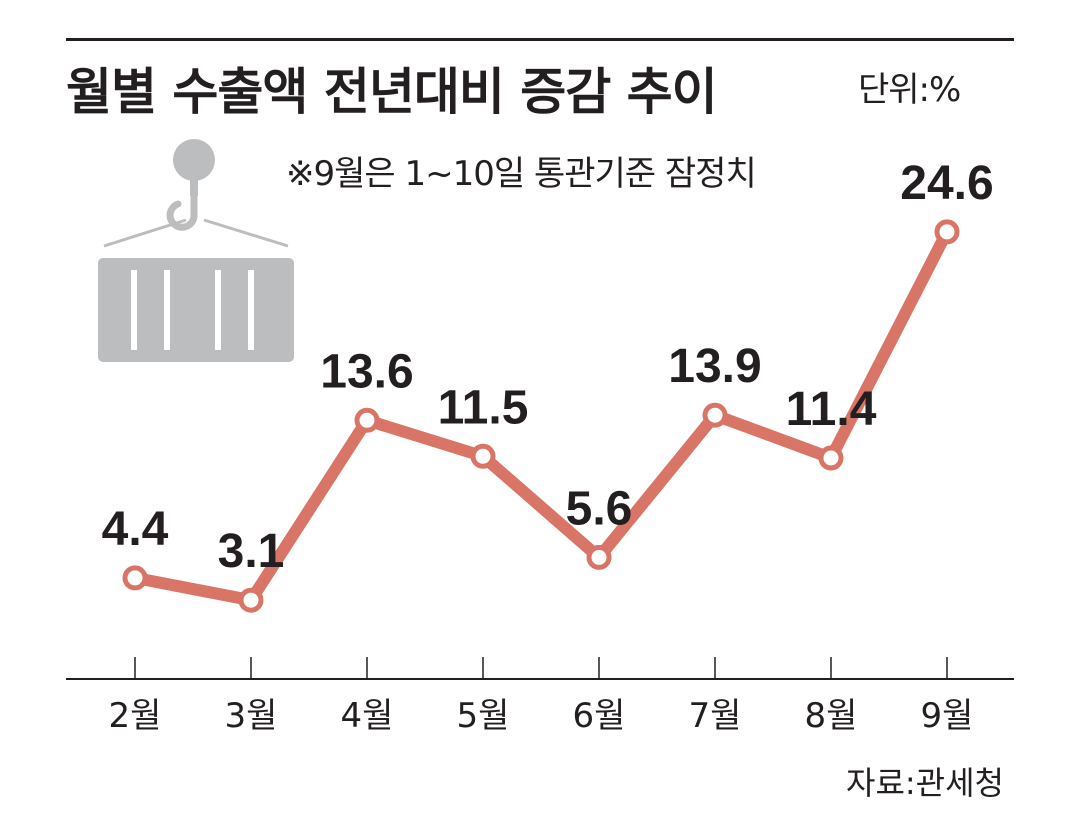 This screenshot has height=826, width=1080. I want to click on source-label: 자료:관세청, so click(925, 783).